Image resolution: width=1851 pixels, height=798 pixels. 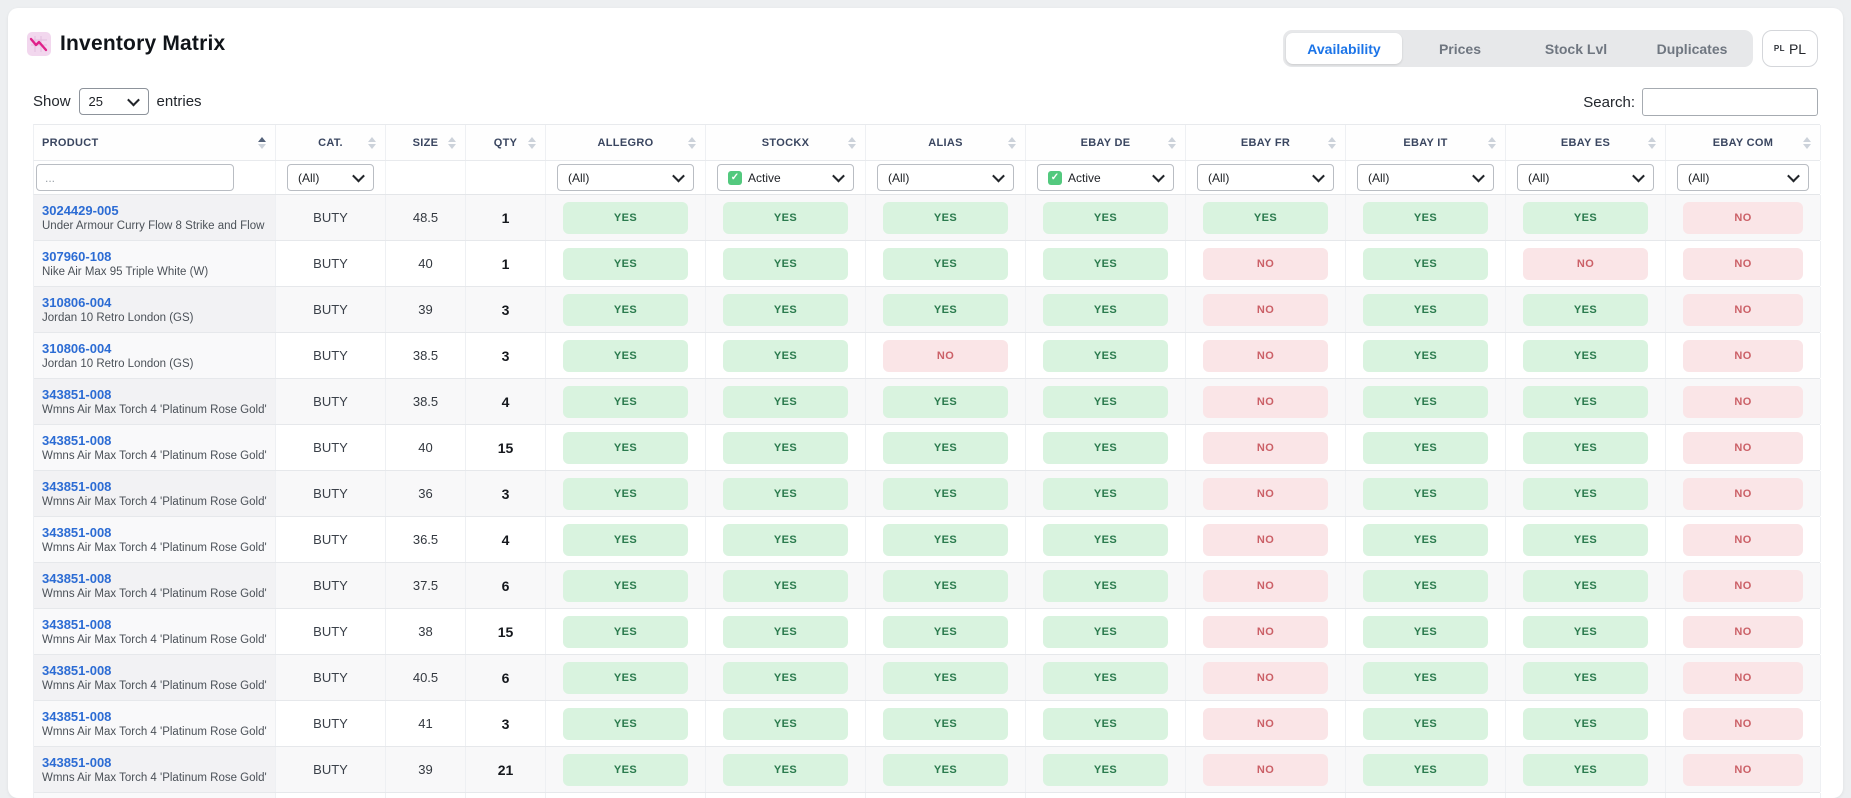 What do you see at coordinates (77, 256) in the screenshot?
I see `product-link: 307960-108` at bounding box center [77, 256].